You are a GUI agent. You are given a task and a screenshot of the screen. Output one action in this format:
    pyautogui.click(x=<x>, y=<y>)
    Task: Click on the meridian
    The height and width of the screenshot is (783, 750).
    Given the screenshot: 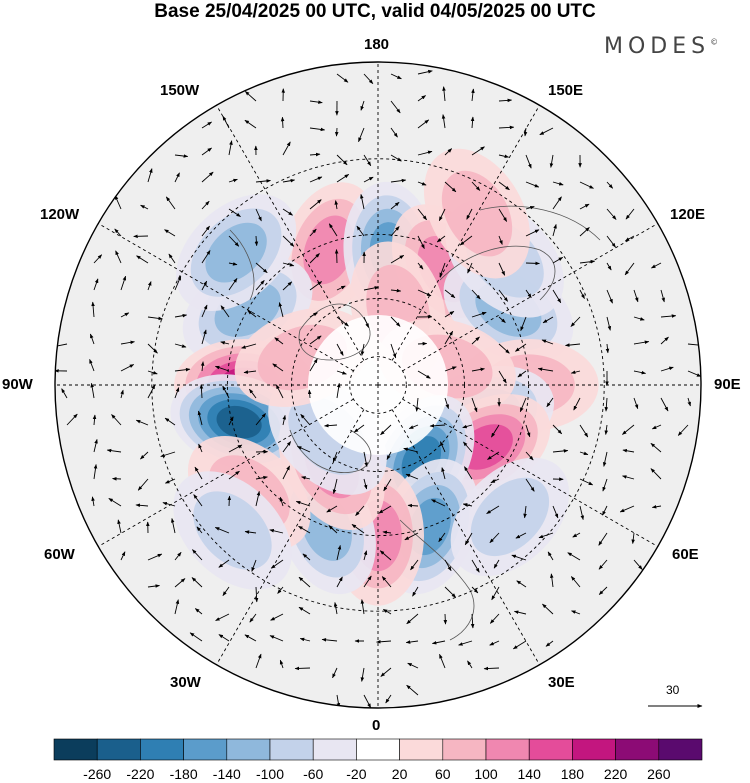 What is the action you would take?
    pyautogui.click(x=465, y=233)
    